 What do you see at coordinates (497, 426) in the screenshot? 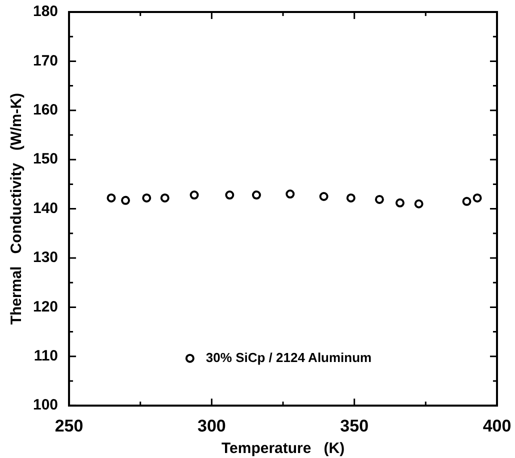
I see `x-tick-label: 400` at bounding box center [497, 426].